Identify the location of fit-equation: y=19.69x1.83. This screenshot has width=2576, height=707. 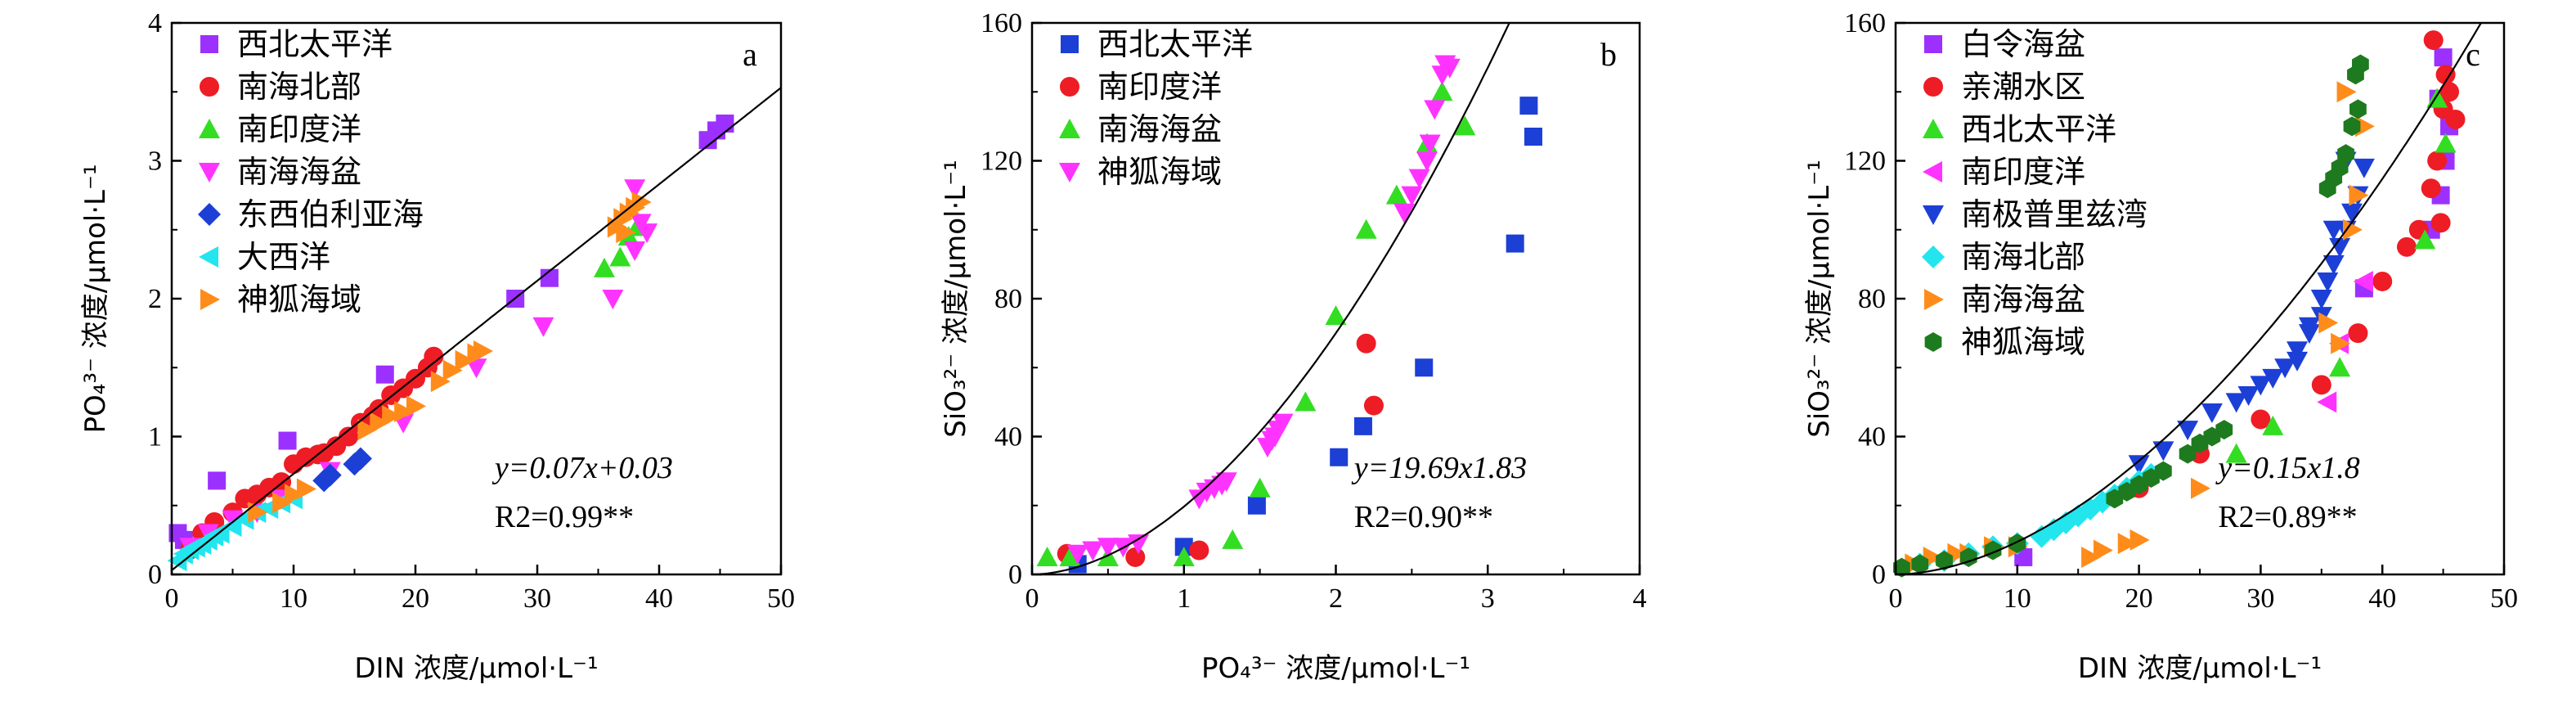
(1439, 468).